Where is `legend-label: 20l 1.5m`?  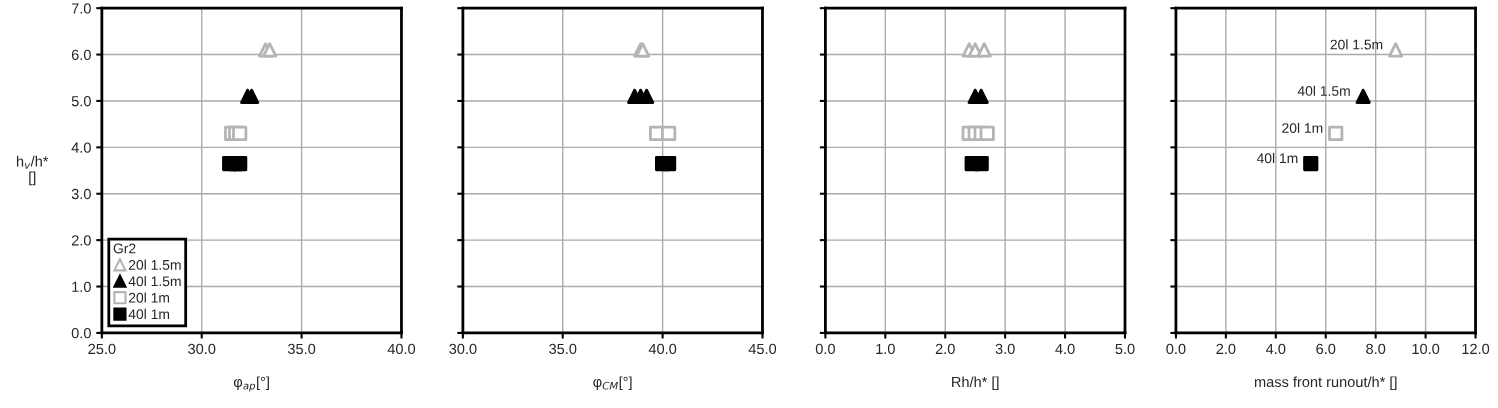
legend-label: 20l 1.5m is located at coordinates (154, 264).